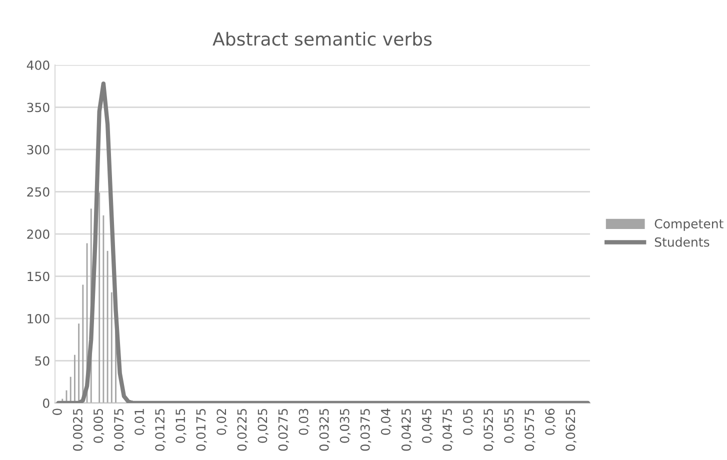 The height and width of the screenshot is (460, 727). Describe the element at coordinates (160, 429) in the screenshot. I see `x-tick-label: 0,0125` at that location.